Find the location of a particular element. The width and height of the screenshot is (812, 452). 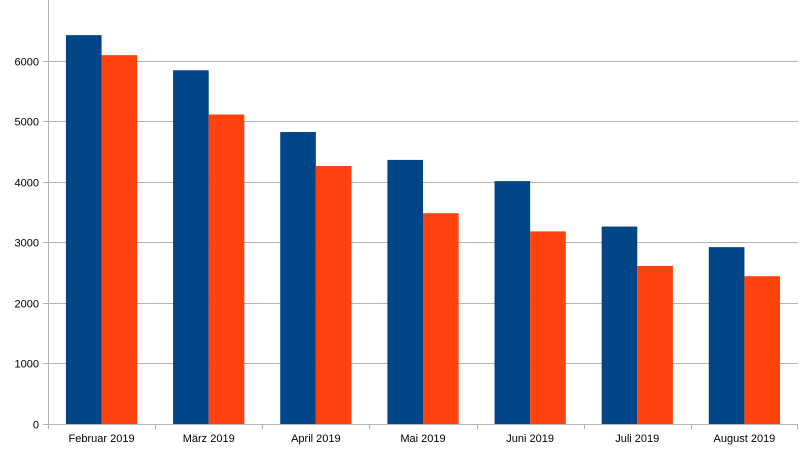

x-tick-label: März 2019 is located at coordinates (209, 439).